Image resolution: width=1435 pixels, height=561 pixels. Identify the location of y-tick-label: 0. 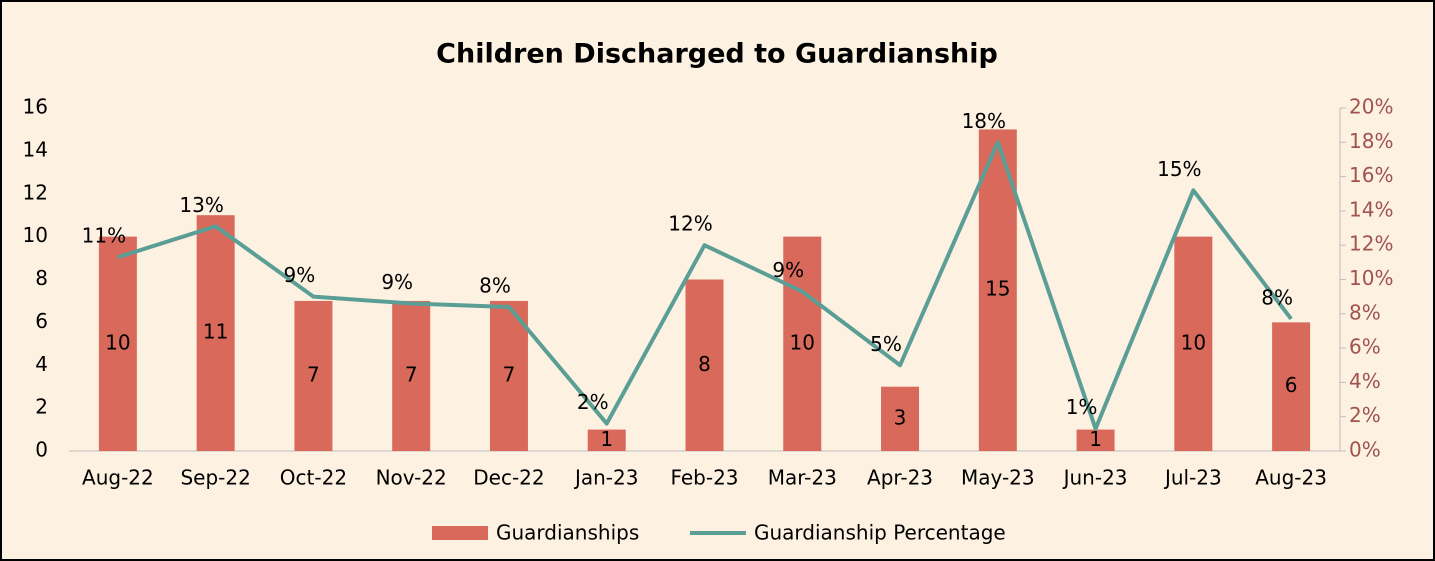
(41, 450).